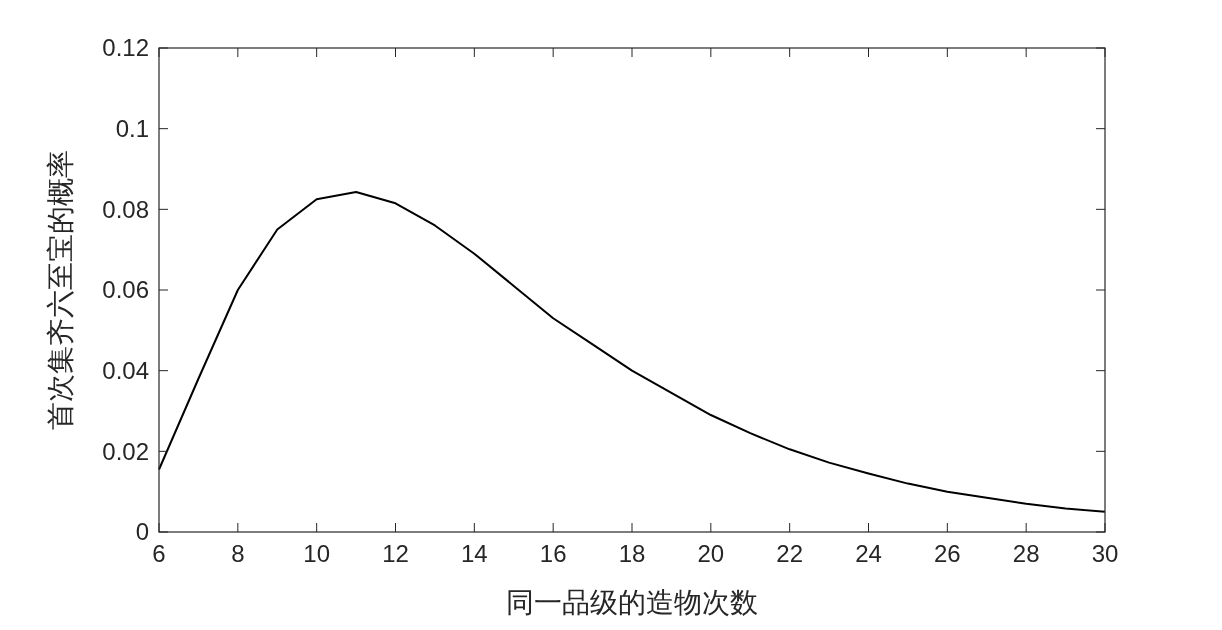  Describe the element at coordinates (711, 553) in the screenshot. I see `x-tick-label: 20` at that location.